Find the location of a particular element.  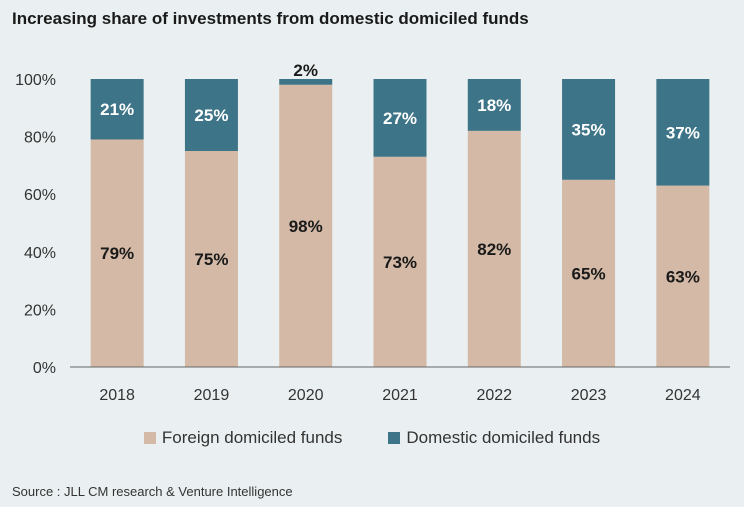

bar-domestic-2021 is located at coordinates (400, 118).